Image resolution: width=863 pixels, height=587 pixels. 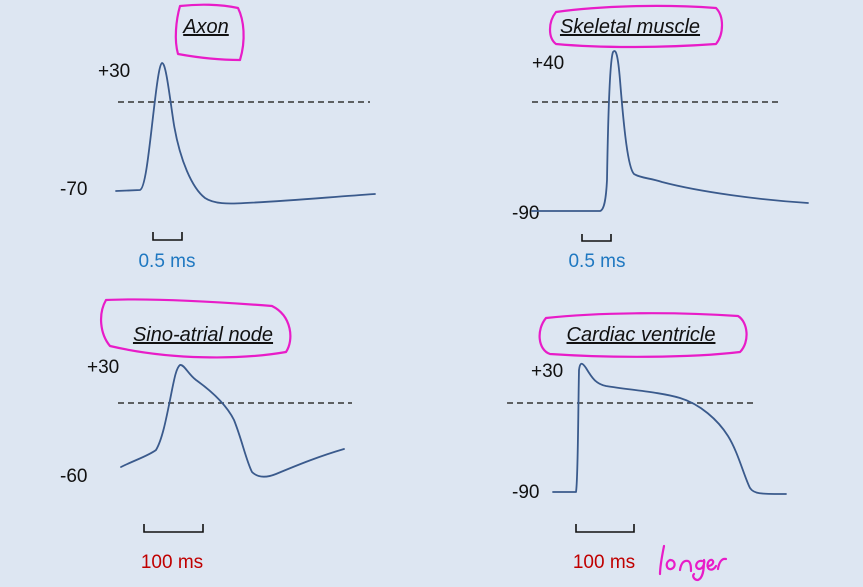 What do you see at coordinates (173, 528) in the screenshot?
I see `scale-bar-sa-node` at bounding box center [173, 528].